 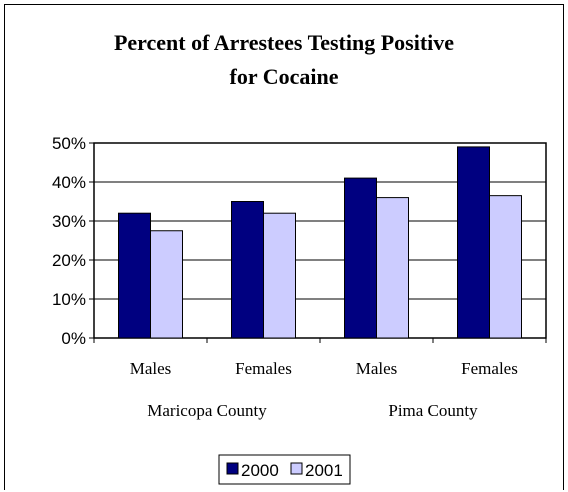 What do you see at coordinates (69, 260) in the screenshot?
I see `y-tick-label: 20%` at bounding box center [69, 260].